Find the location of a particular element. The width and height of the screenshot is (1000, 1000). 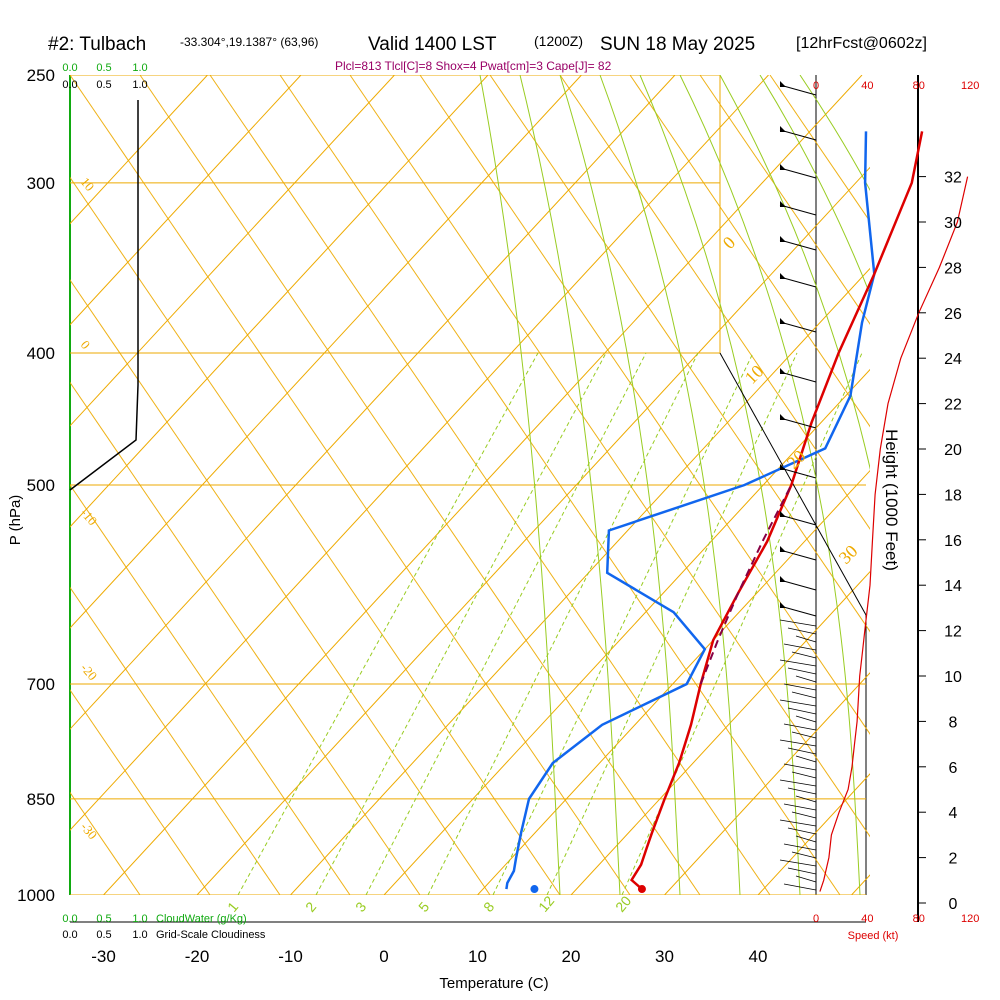

pressure-tick-label: 700 is located at coordinates (41, 684).